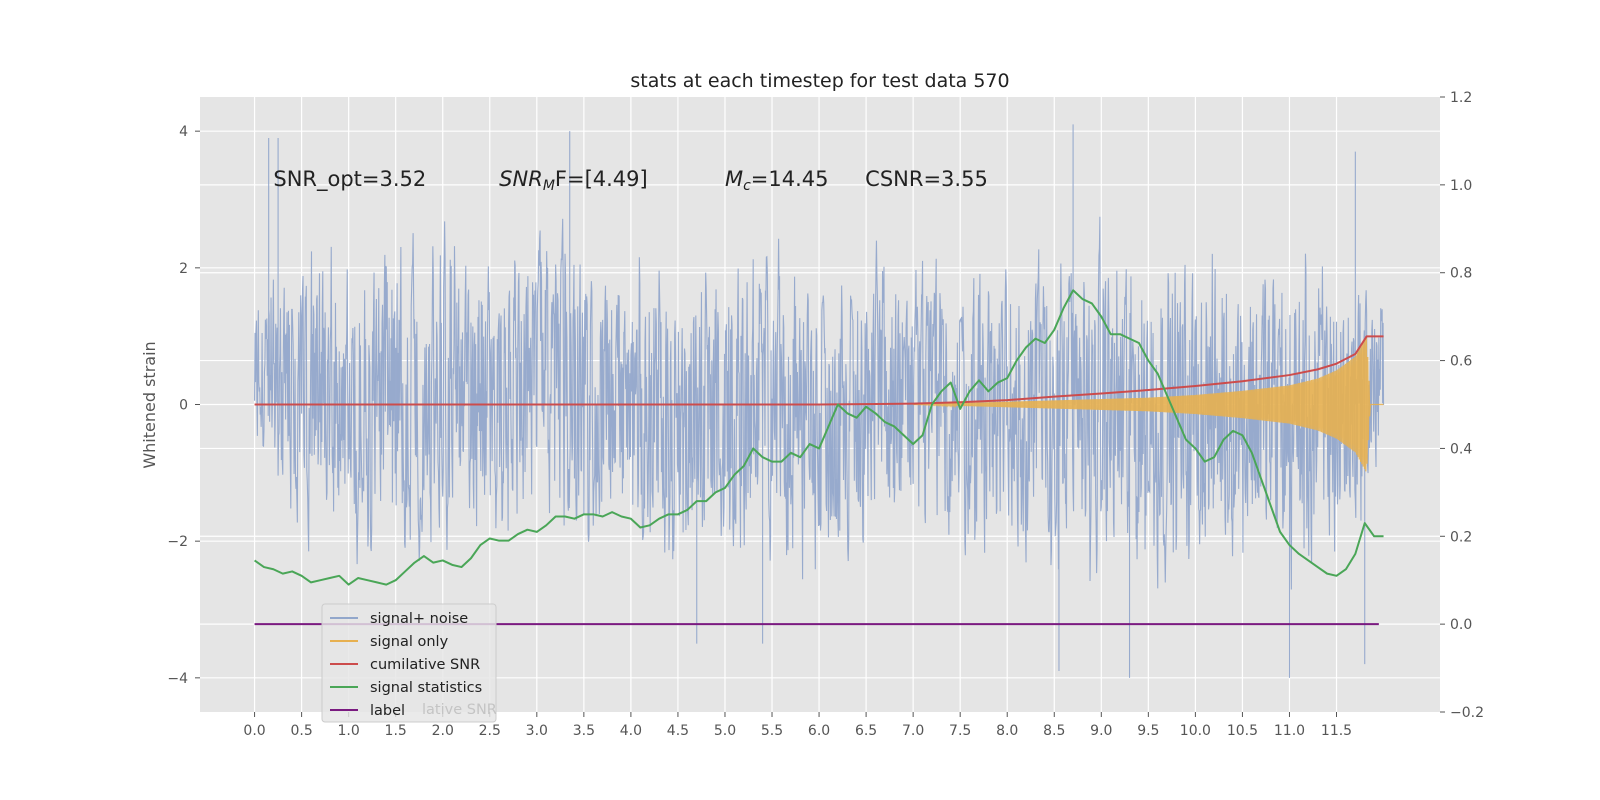 The image size is (1600, 800). Describe the element at coordinates (866, 731) in the screenshot. I see `x-tick-label: 6.5` at that location.